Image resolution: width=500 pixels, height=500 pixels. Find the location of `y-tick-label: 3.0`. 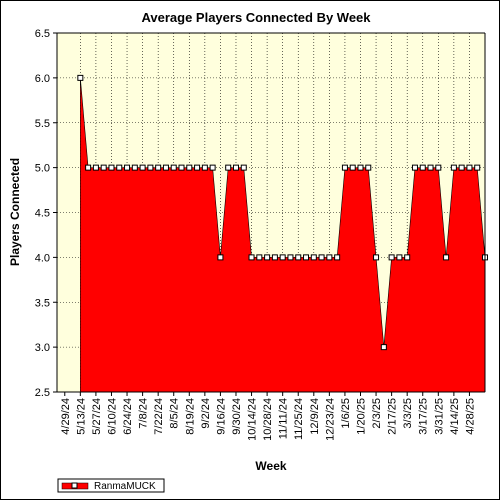

y-tick-label: 3.0 is located at coordinates (42, 348).